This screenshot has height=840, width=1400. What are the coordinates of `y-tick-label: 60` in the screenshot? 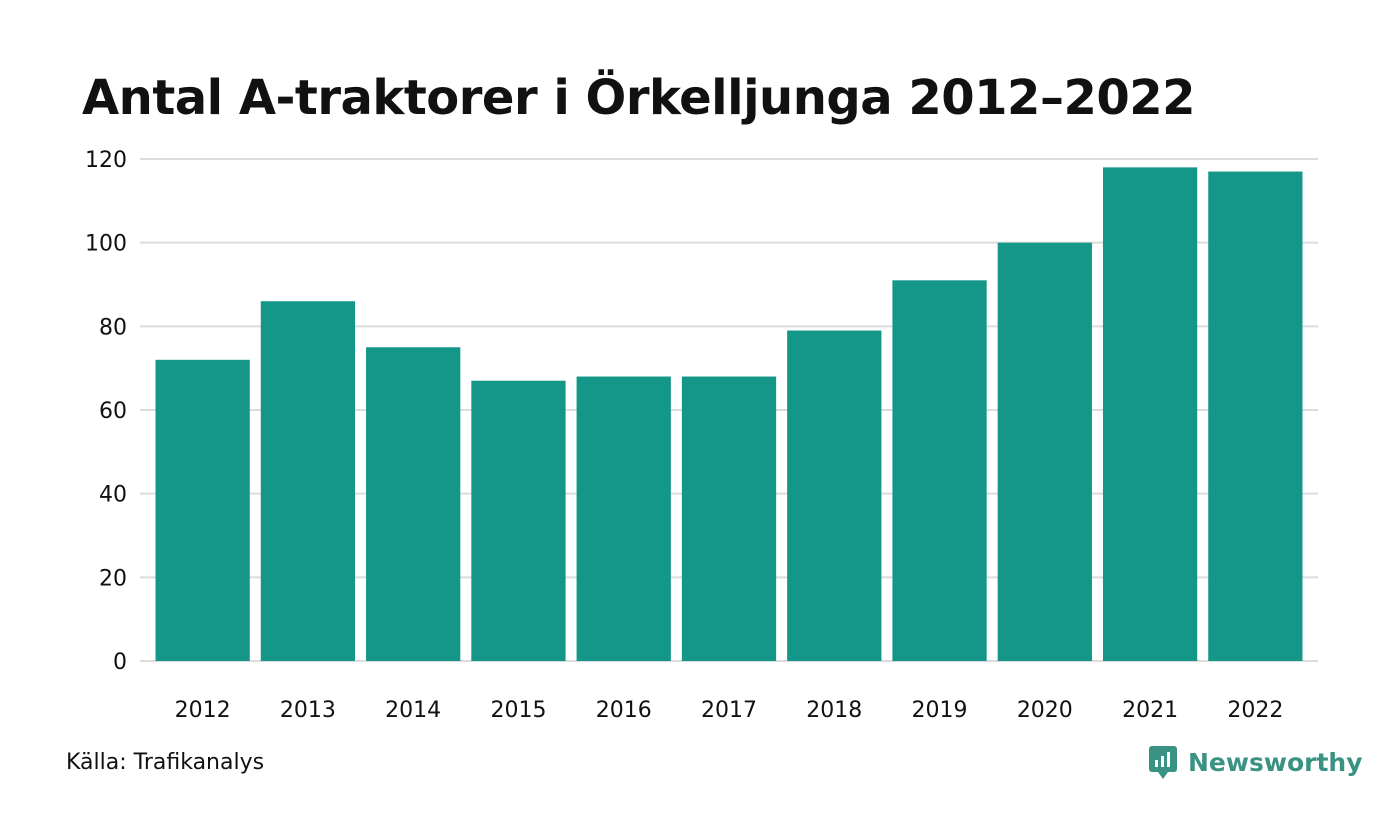 It's located at (113, 411).